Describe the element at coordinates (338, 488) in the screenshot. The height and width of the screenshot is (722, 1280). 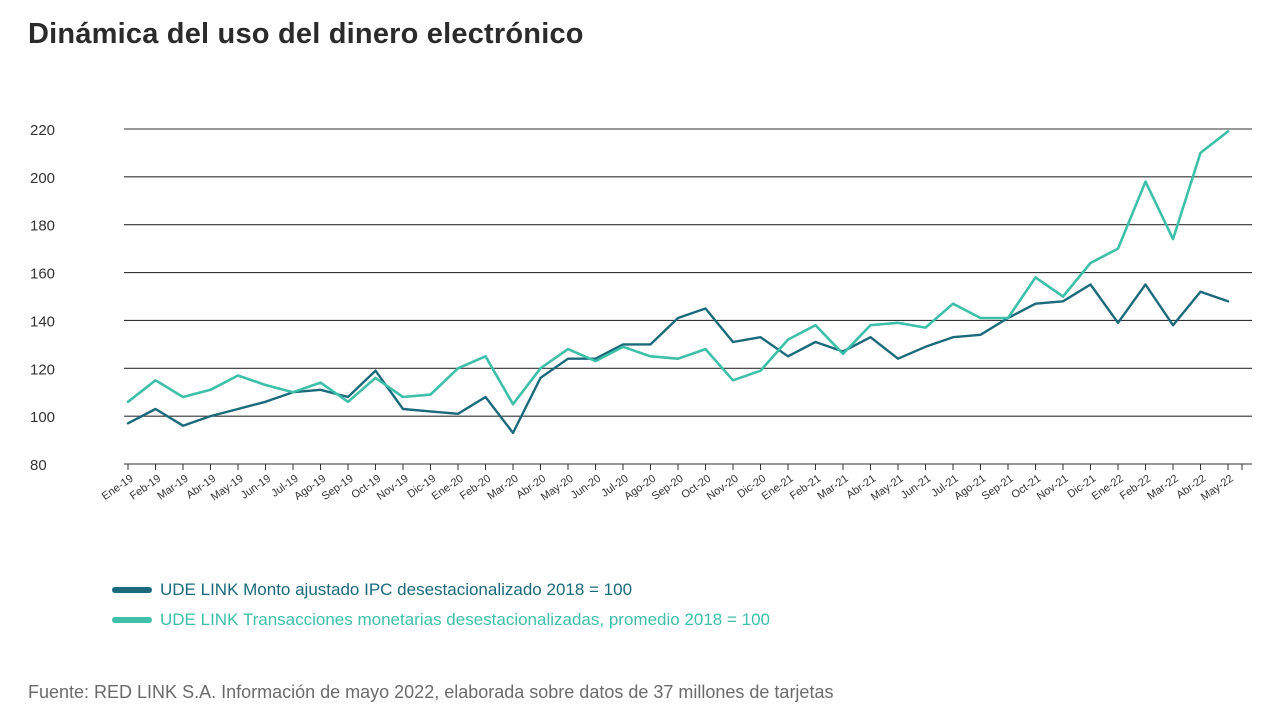
I see `x-tick-label: Sep-19` at that location.